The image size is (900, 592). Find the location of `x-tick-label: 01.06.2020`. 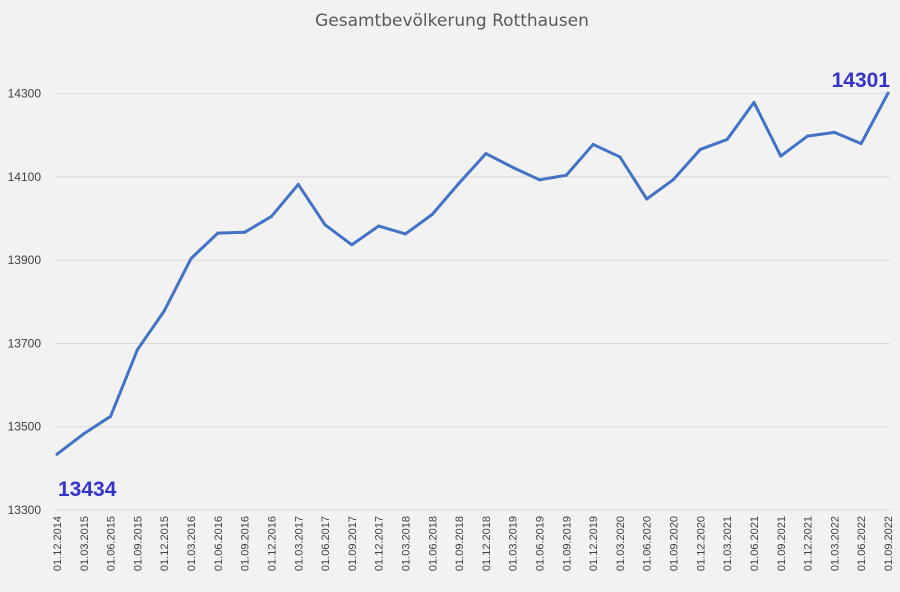

x-tick-label: 01.06.2020 is located at coordinates (648, 543).